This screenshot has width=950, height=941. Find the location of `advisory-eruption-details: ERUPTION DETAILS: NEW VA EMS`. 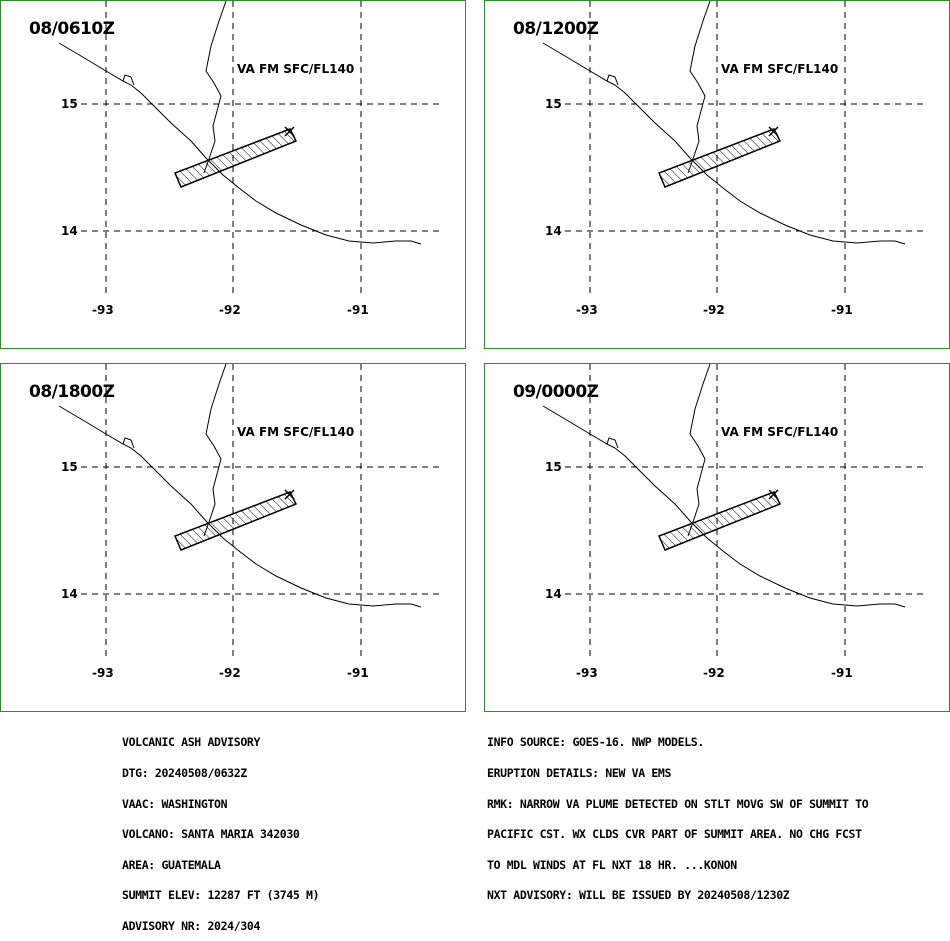

advisory-eruption-details: ERUPTION DETAILS: NEW VA EMS is located at coordinates (579, 773).